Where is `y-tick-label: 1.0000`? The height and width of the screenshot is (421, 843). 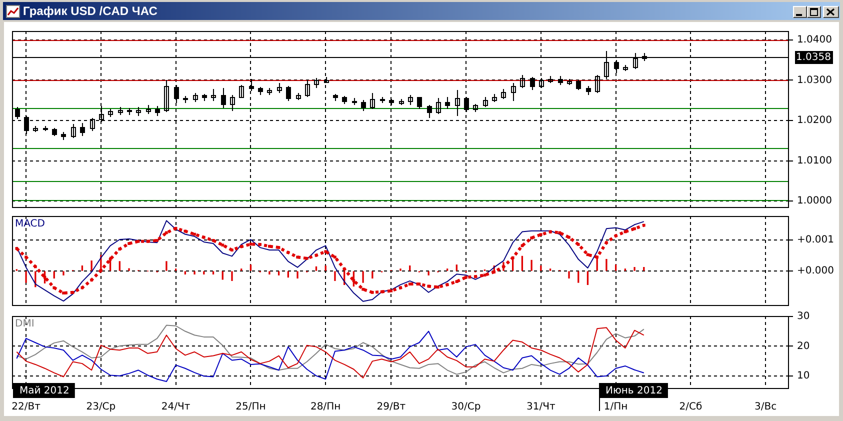 y-tick-label: 1.0000 is located at coordinates (814, 201).